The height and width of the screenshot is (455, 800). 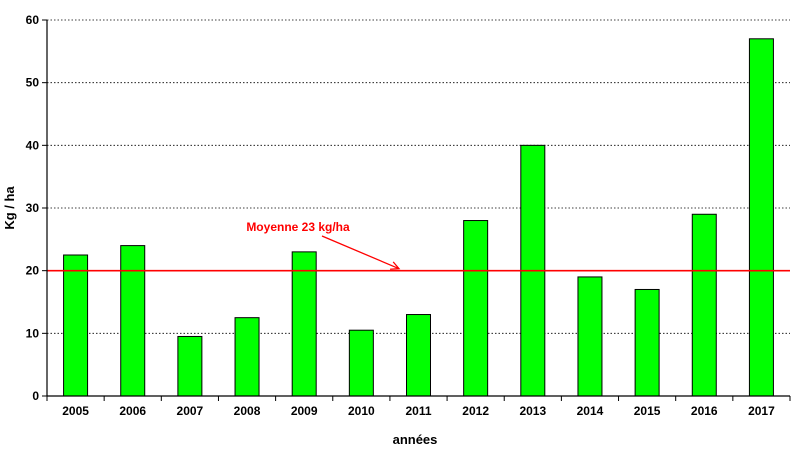 What do you see at coordinates (361, 411) in the screenshot?
I see `x-tick-label: 2010` at bounding box center [361, 411].